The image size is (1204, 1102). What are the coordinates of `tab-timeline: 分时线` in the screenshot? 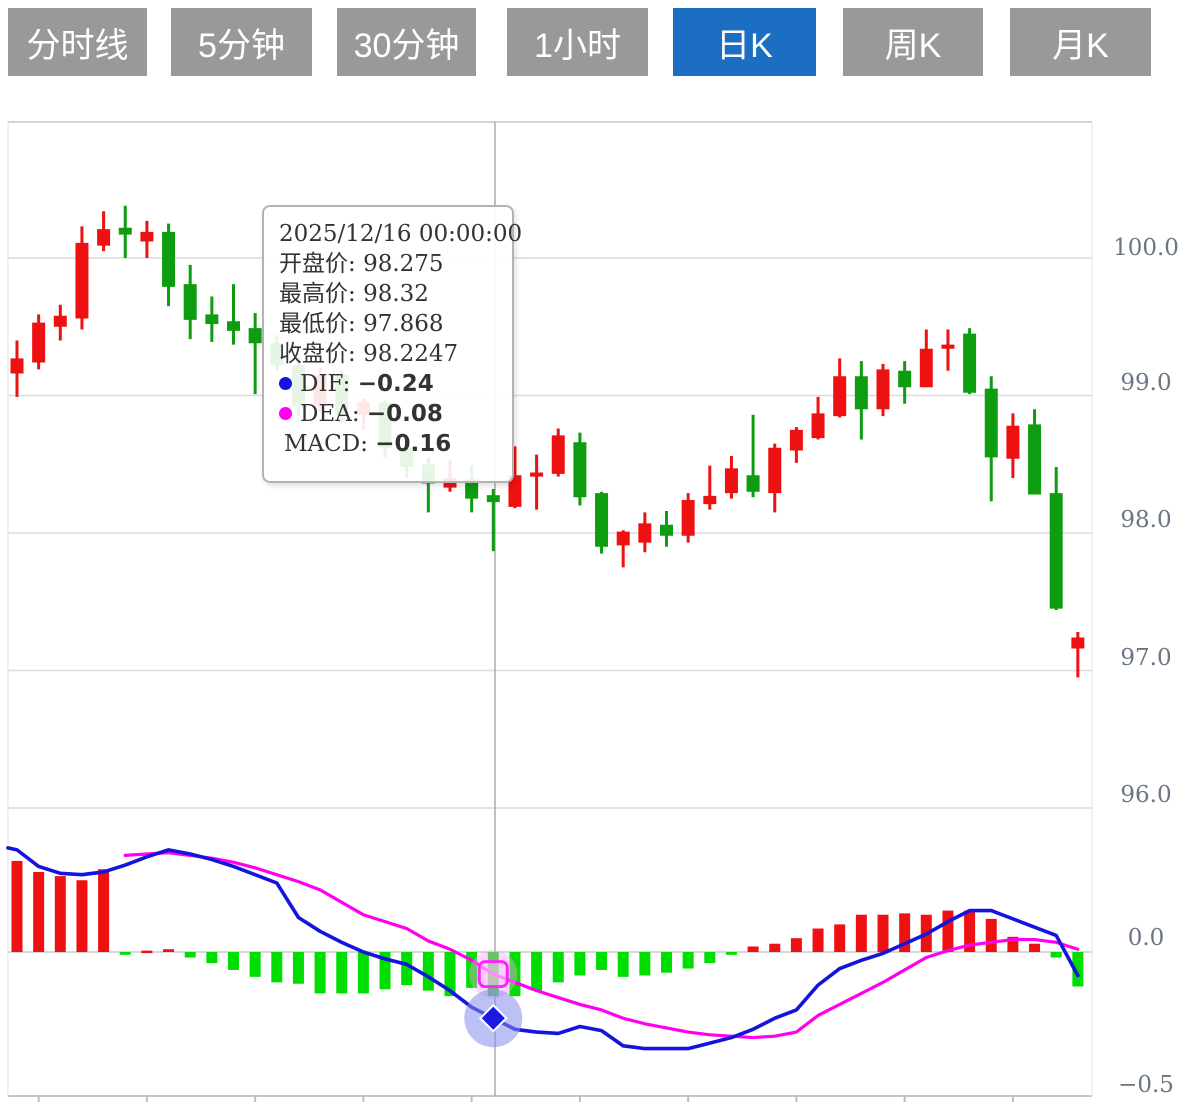 It's located at (77, 42).